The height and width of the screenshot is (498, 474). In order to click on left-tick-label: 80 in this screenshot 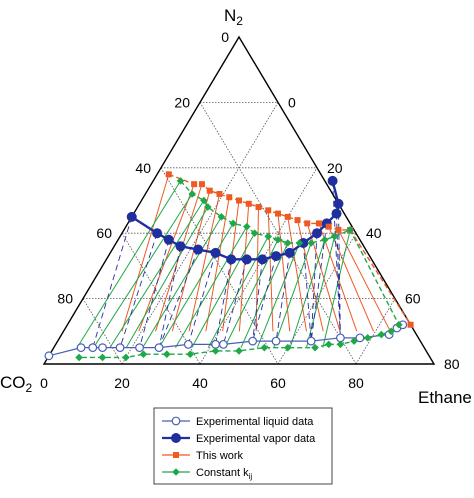, I will do `click(65, 299)`.